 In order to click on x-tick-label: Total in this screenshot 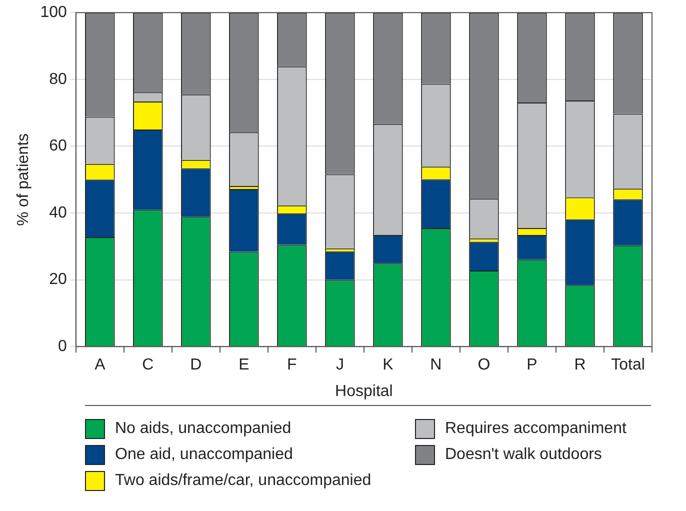, I will do `click(628, 365)`.